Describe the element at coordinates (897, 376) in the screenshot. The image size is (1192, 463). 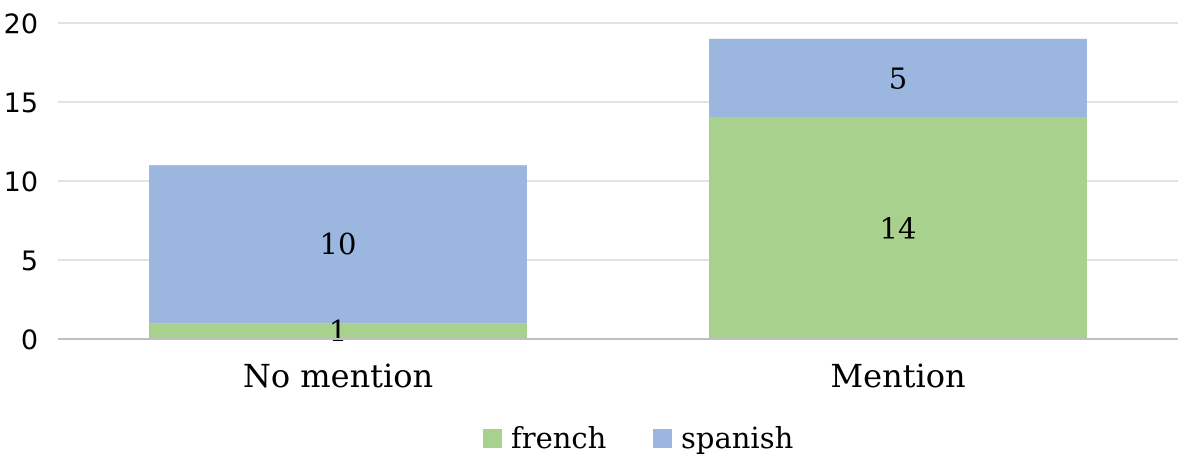
I see `x-tick-label: Mention` at that location.